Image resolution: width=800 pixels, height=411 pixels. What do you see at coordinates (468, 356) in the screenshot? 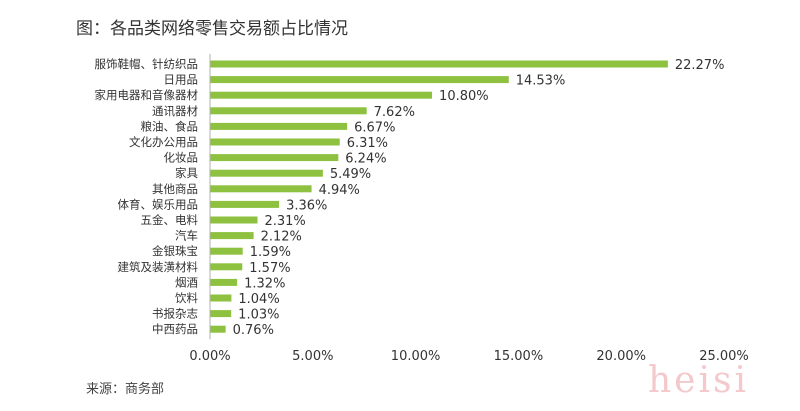
I see `x-axis-ticks: 0.00% 5.00% 10.00% 15.00% 20.00% 25.00%` at bounding box center [468, 356].